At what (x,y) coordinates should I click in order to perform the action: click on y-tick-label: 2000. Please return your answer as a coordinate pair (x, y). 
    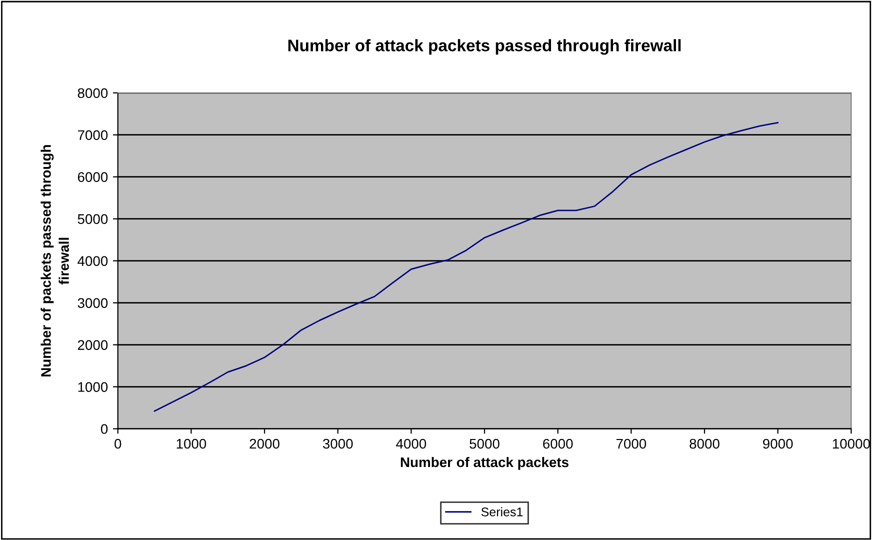
    Looking at the image, I should click on (93, 345).